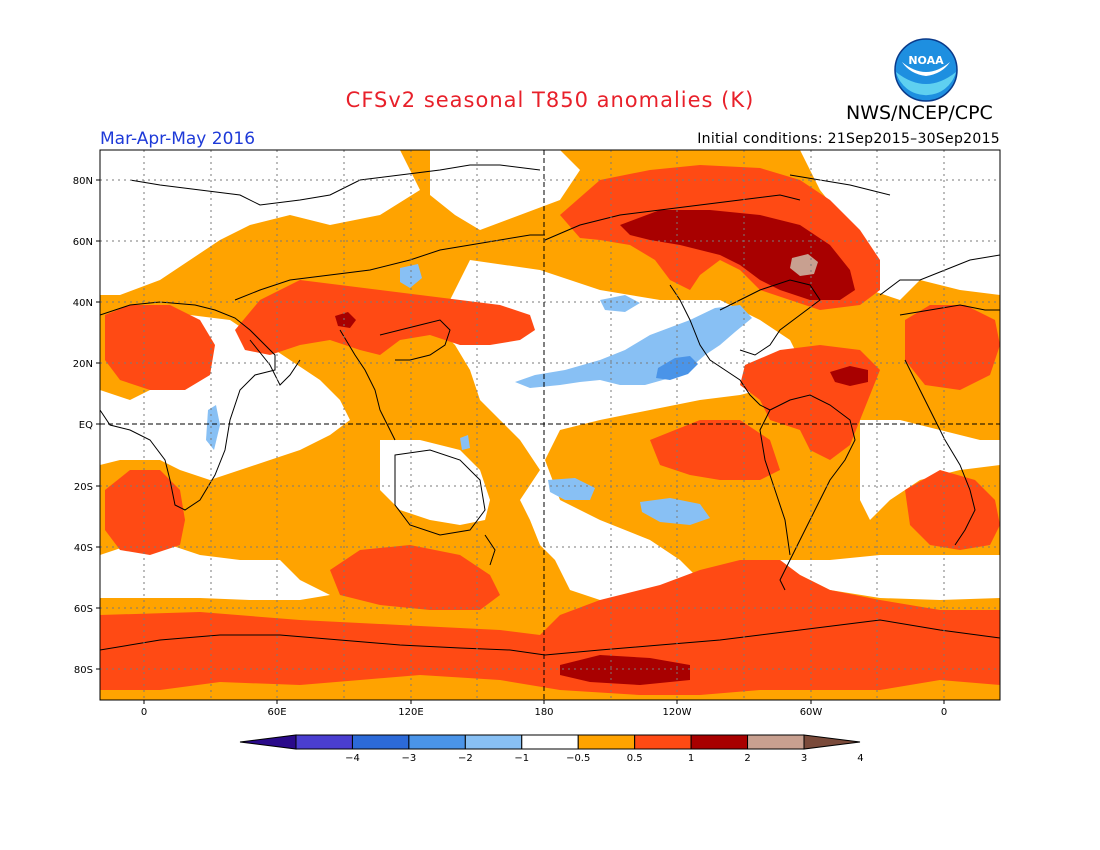 This screenshot has width=1100, height=850. Describe the element at coordinates (926, 70) in the screenshot. I see `noaa-logo: NOAA` at that location.